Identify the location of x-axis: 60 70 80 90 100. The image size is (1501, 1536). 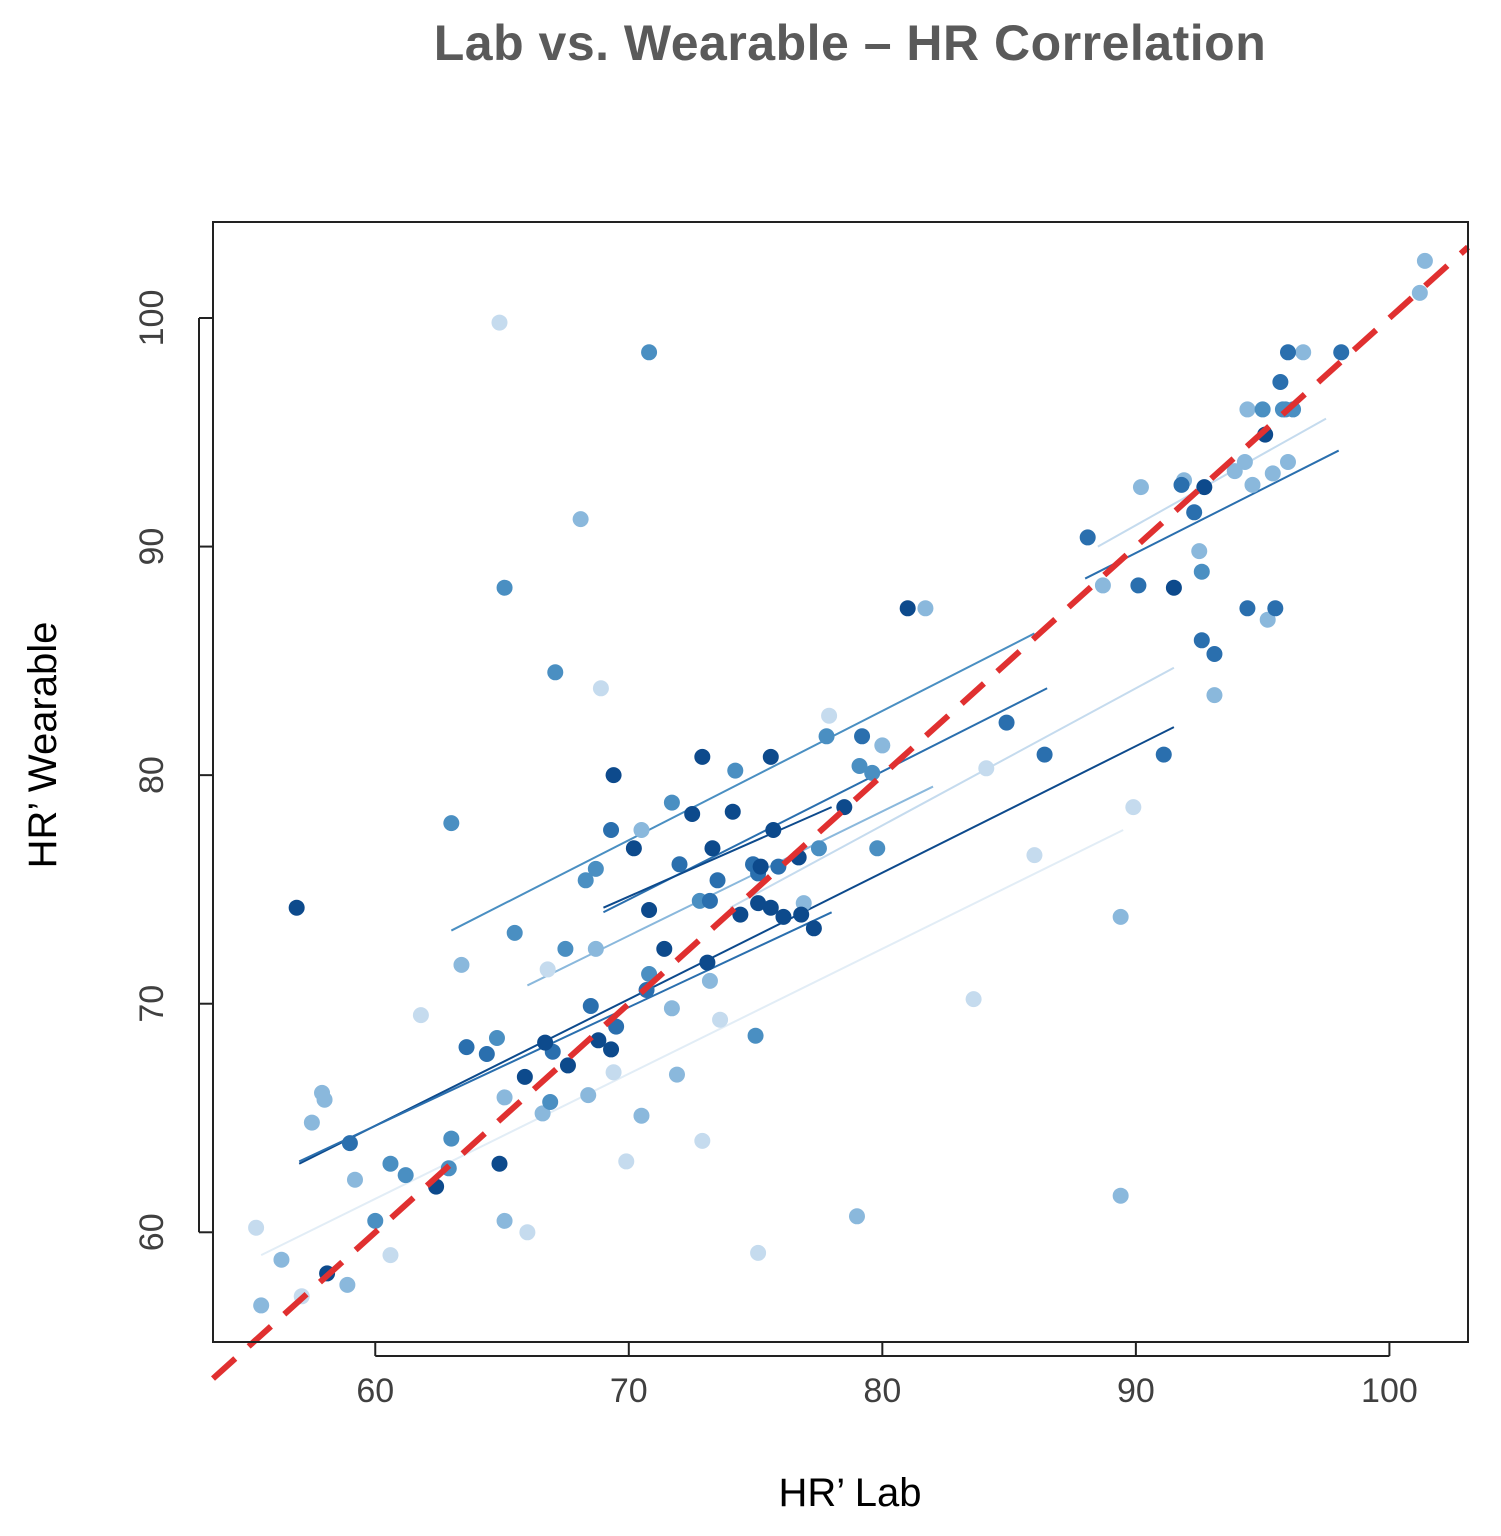
(887, 1376).